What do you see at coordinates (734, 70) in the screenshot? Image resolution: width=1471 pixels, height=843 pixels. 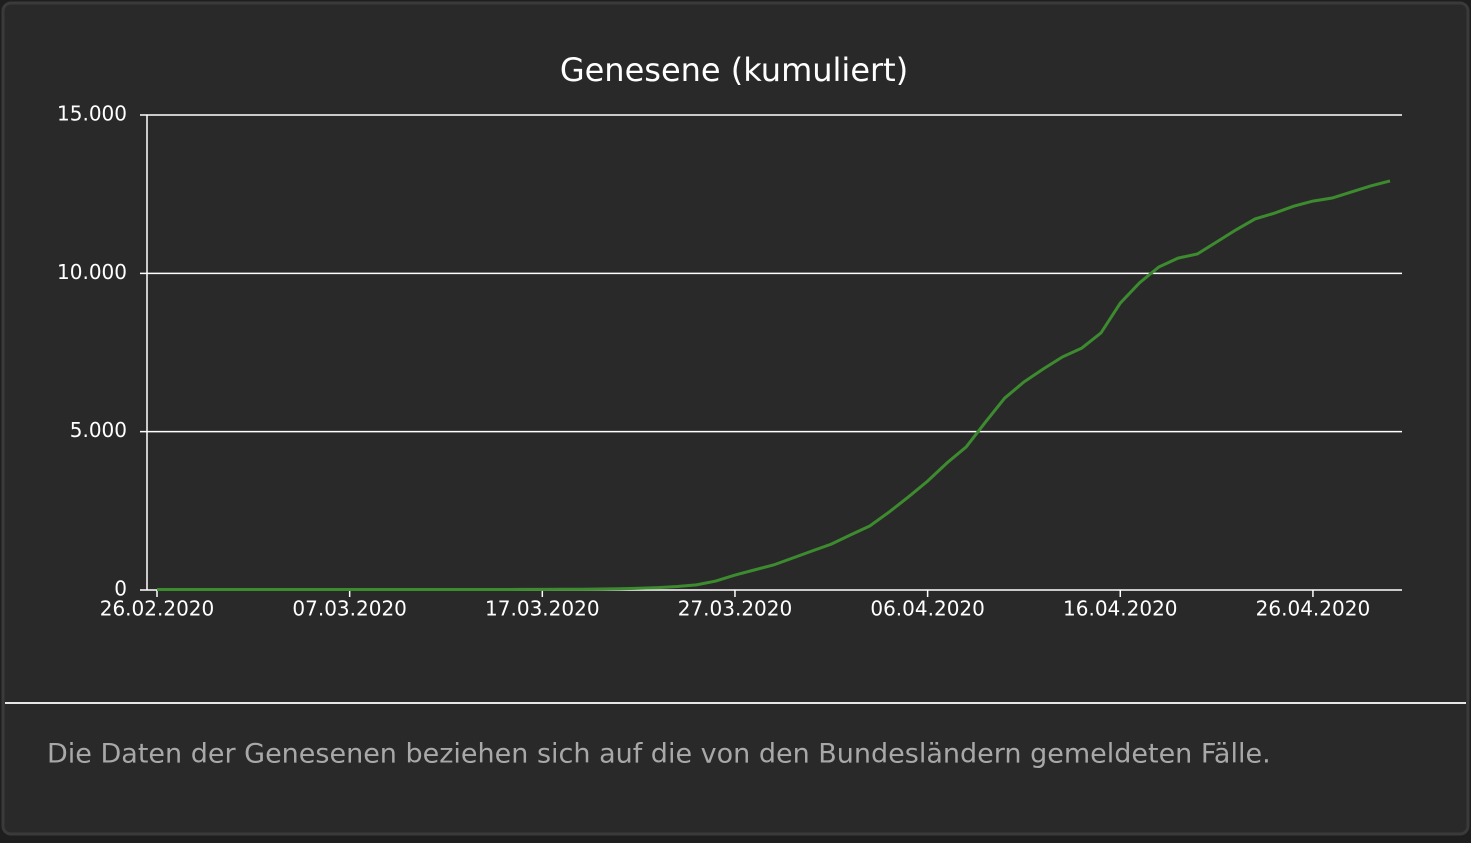 I see `chart-title: Genesene (kumuliert)` at bounding box center [734, 70].